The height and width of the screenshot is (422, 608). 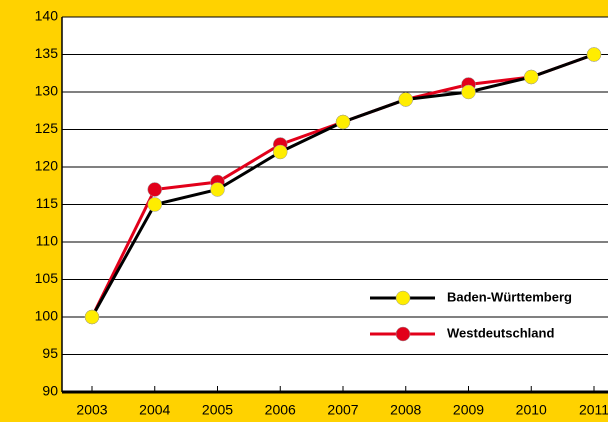 I want to click on x-tick-label: 2007, so click(x=342, y=410).